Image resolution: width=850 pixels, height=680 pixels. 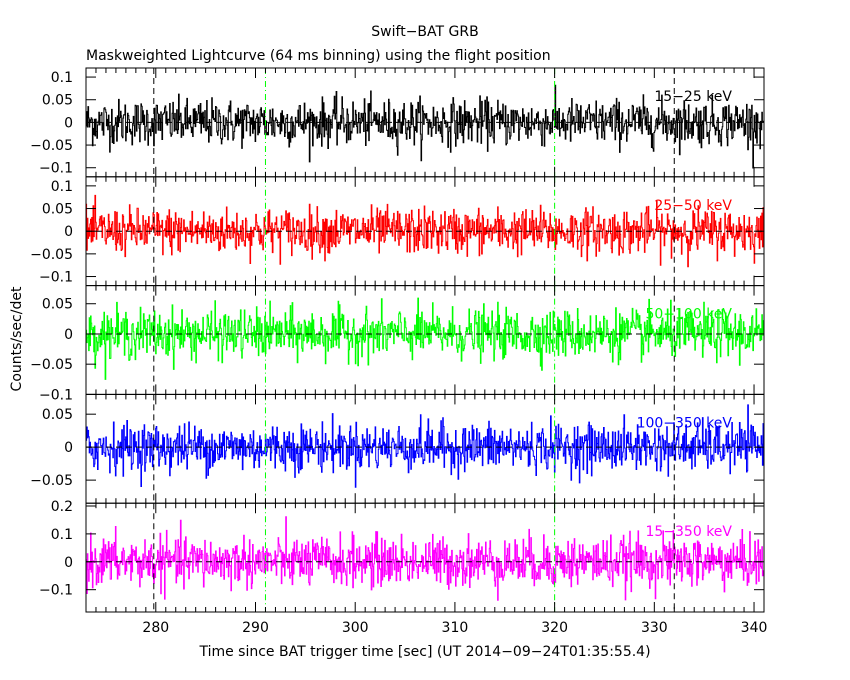 What do you see at coordinates (51, 255) in the screenshot?
I see `y-tick-label-1-1: −0.05` at bounding box center [51, 255].